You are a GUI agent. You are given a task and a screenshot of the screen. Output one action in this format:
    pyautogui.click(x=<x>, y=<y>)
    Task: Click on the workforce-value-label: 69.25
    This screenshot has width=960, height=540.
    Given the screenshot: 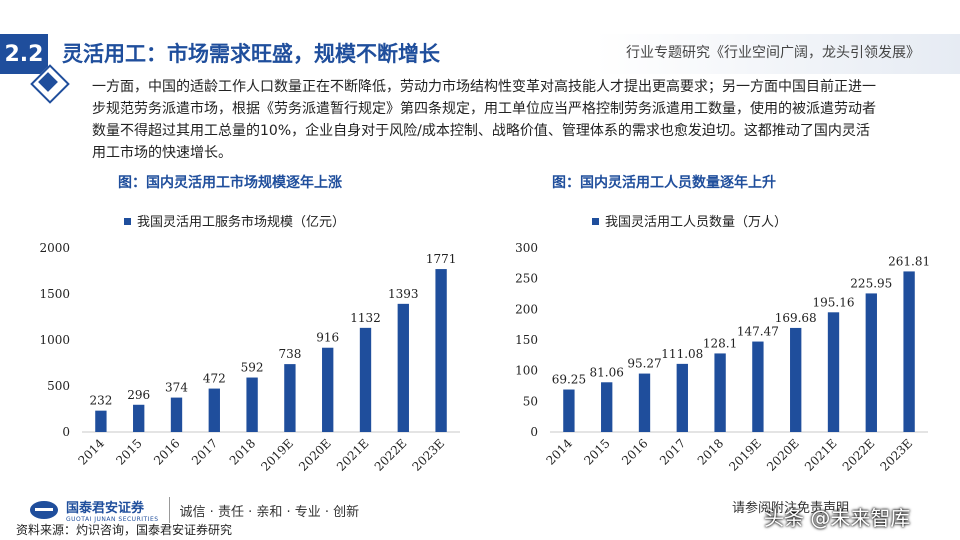 What is the action you would take?
    pyautogui.click(x=569, y=380)
    